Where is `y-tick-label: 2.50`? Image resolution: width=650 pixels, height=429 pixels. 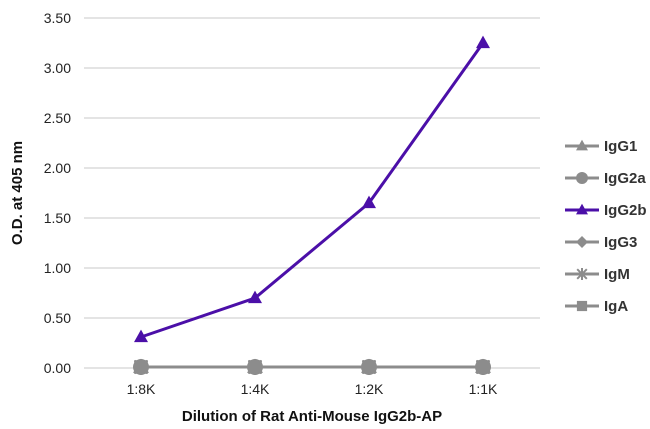
y-tick-label: 2.50 is located at coordinates (57, 118).